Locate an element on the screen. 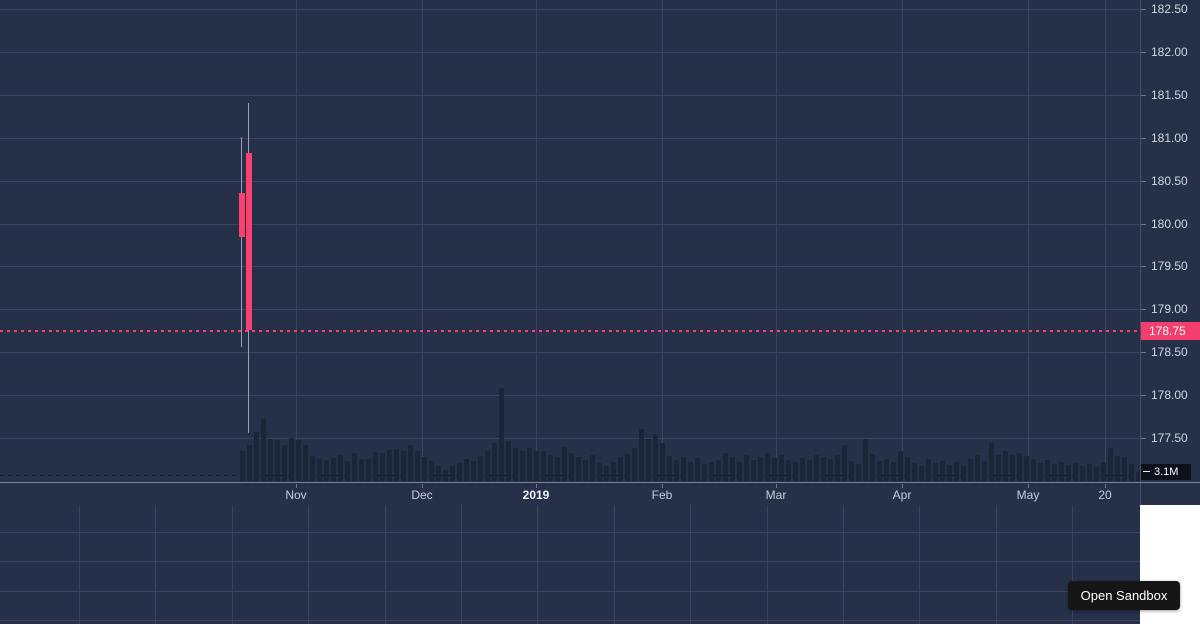  price-tick-label: 181.50 is located at coordinates (1169, 94).